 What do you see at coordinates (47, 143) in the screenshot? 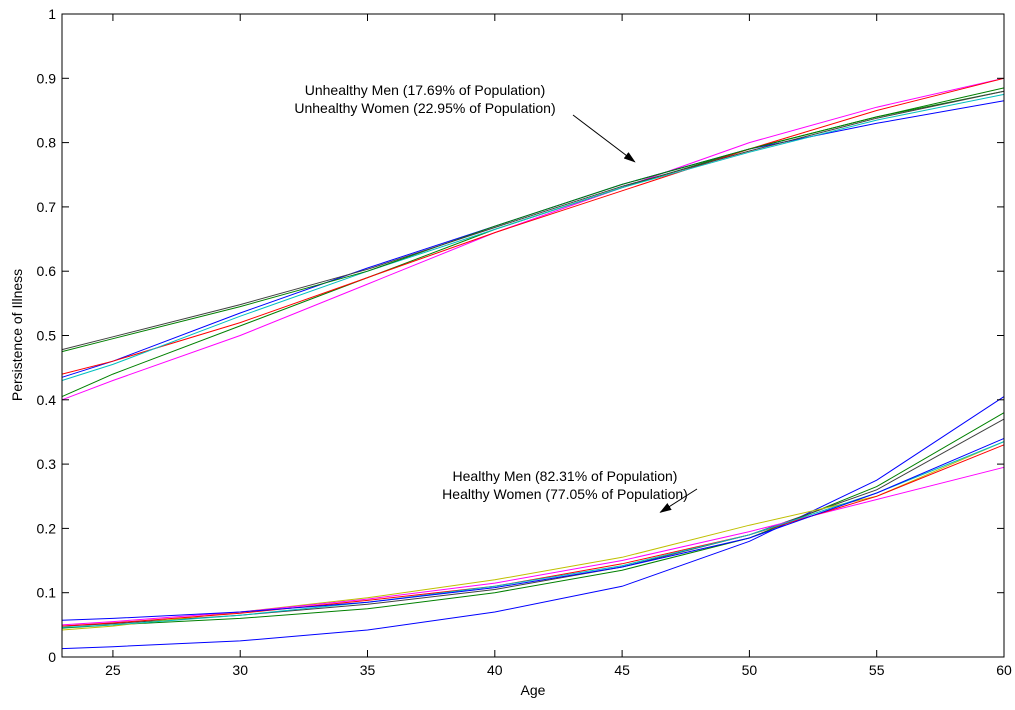
I see `y-tick-label: 0.8` at bounding box center [47, 143].